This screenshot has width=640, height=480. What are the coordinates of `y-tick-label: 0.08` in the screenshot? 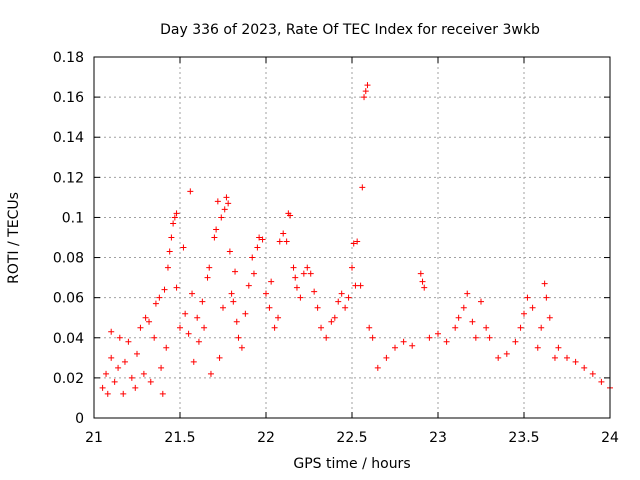 It's located at (68, 259).